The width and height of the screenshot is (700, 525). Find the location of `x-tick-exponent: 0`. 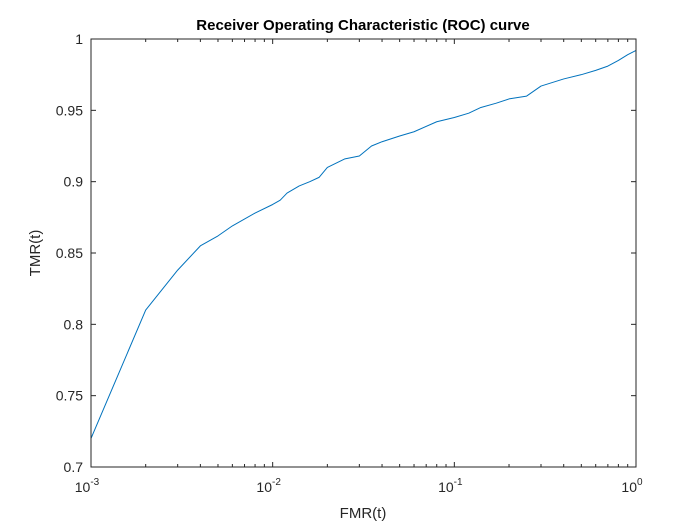

x-tick-exponent: 0 is located at coordinates (640, 482).